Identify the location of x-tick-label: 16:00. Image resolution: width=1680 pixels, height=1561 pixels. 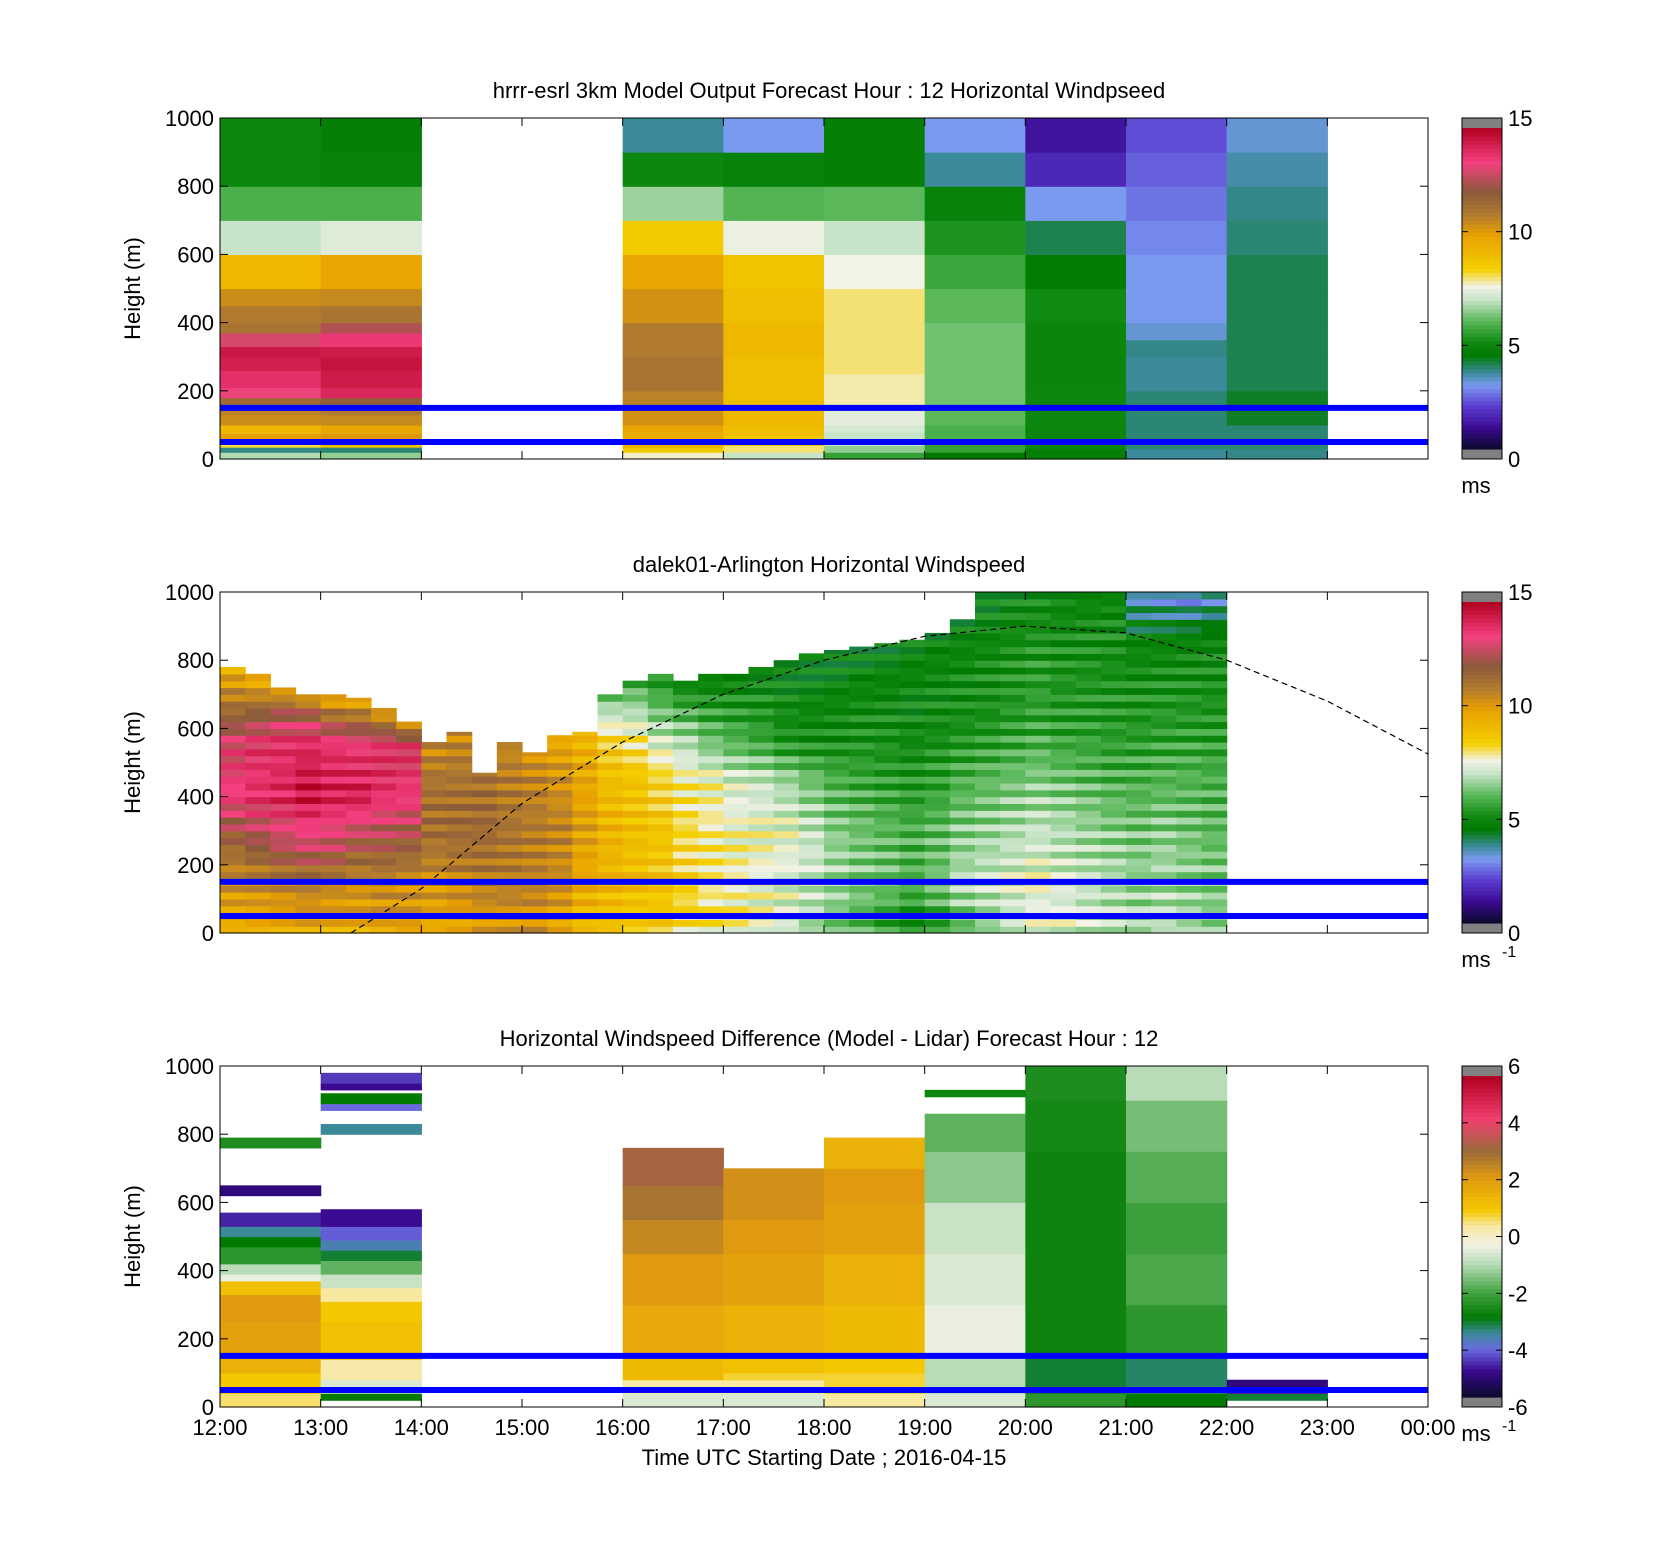
(622, 1427).